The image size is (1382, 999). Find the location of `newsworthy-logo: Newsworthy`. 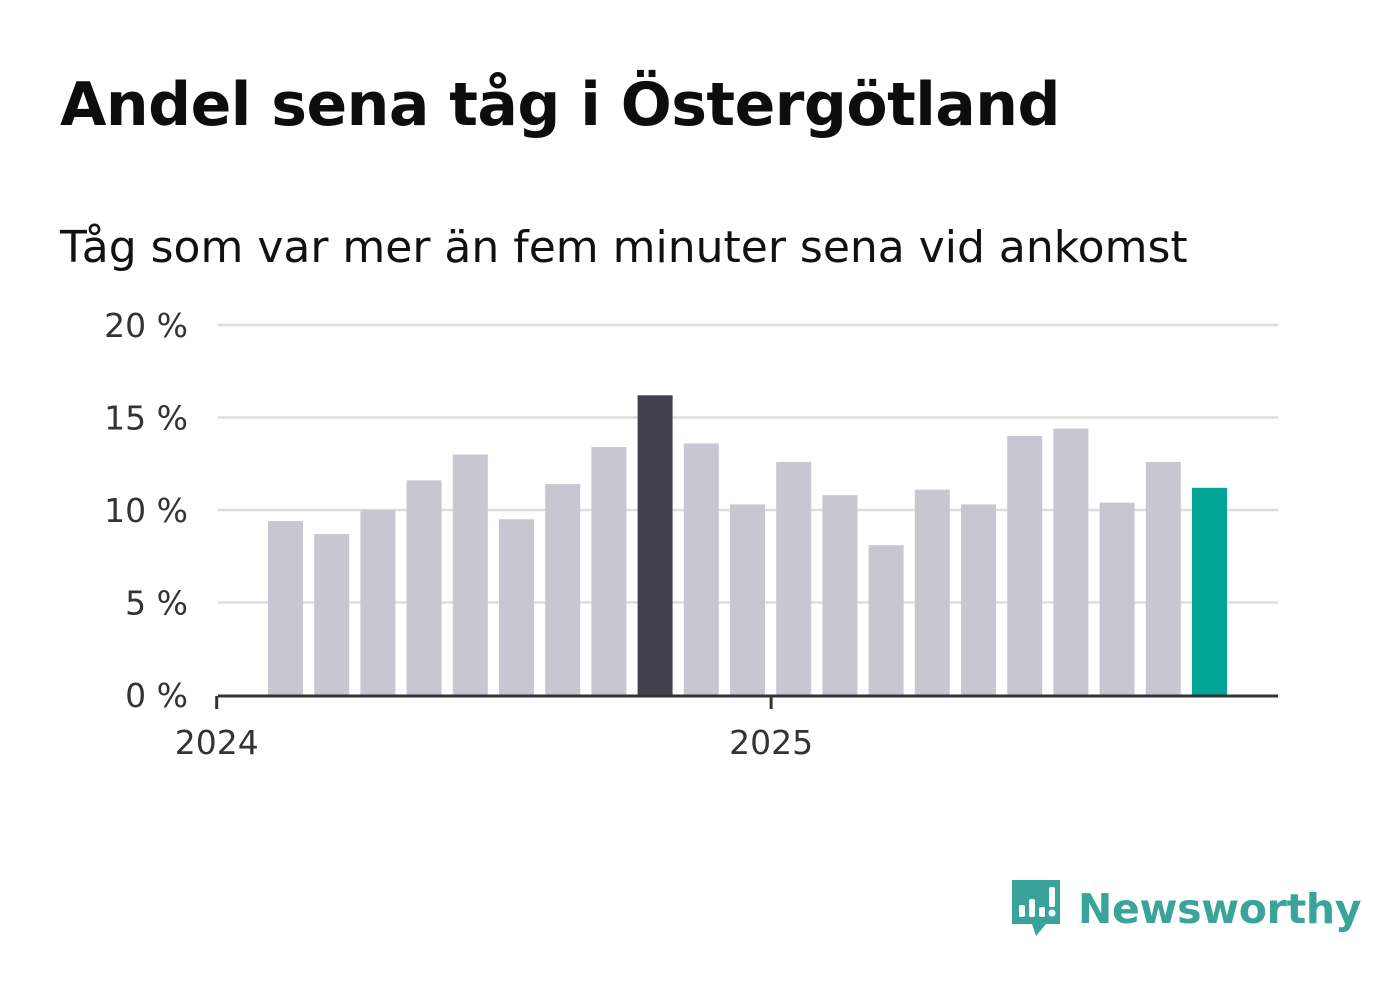

newsworthy-logo: Newsworthy is located at coordinates (1185, 909).